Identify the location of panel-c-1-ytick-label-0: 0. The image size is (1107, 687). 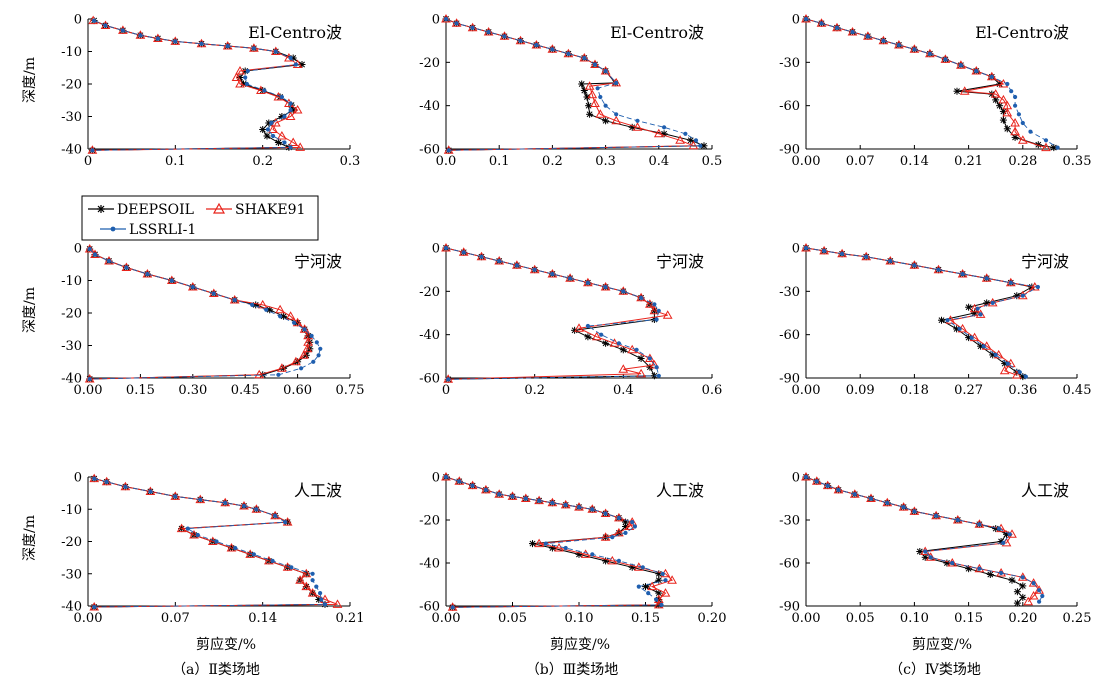
(796, 20).